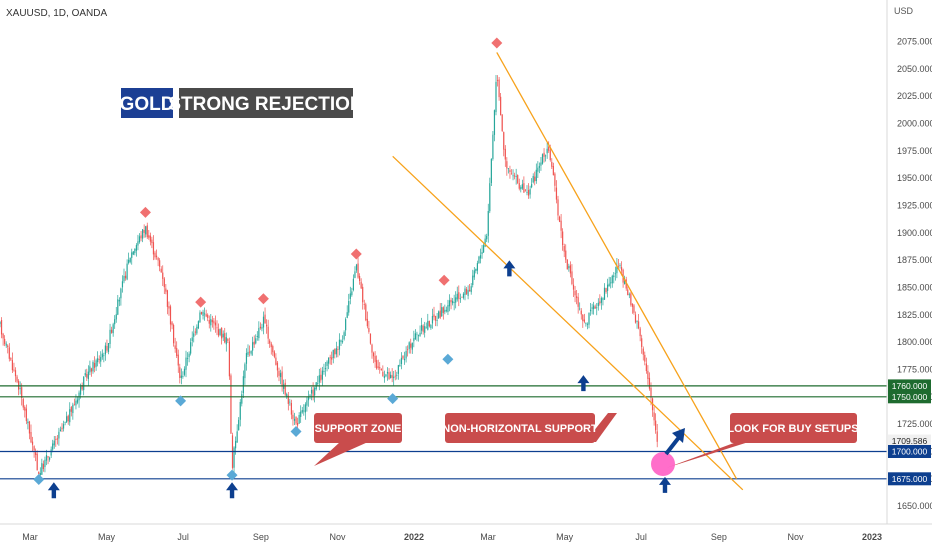 The width and height of the screenshot is (932, 550). Describe the element at coordinates (914, 206) in the screenshot. I see `price-tick-label: 1925.000` at that location.